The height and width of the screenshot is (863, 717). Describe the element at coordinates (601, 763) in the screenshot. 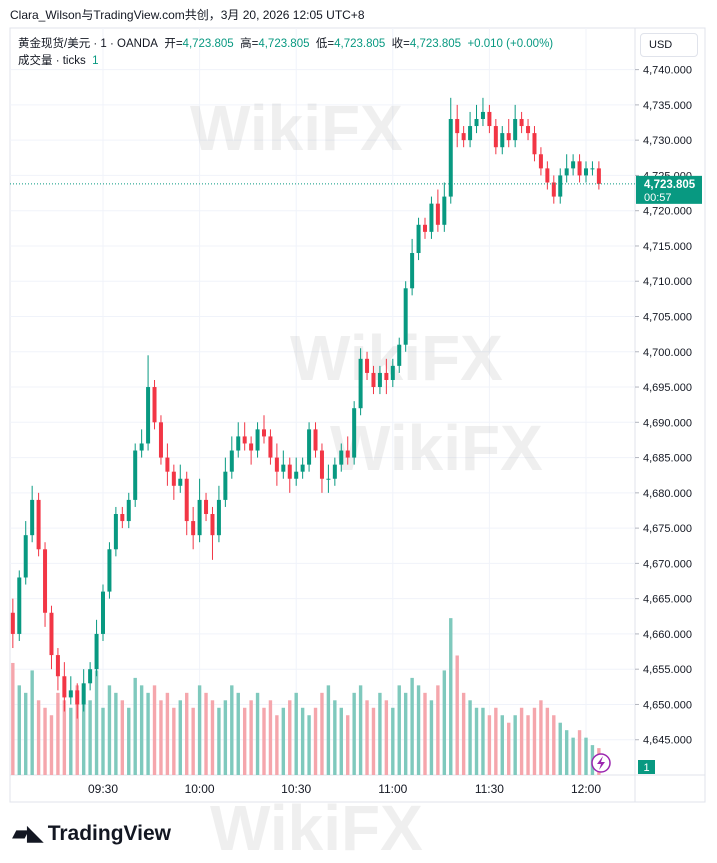

I see `alert-bolt` at that location.